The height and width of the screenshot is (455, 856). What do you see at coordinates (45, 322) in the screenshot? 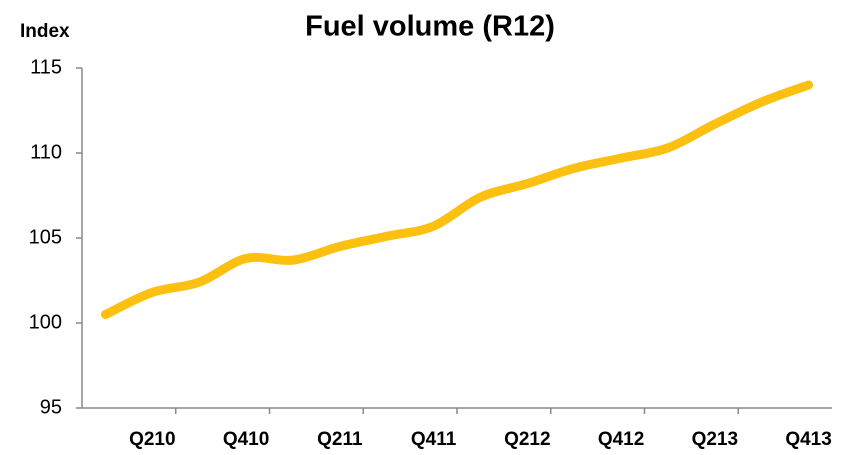
I see `y-tick-label: 100` at bounding box center [45, 322].